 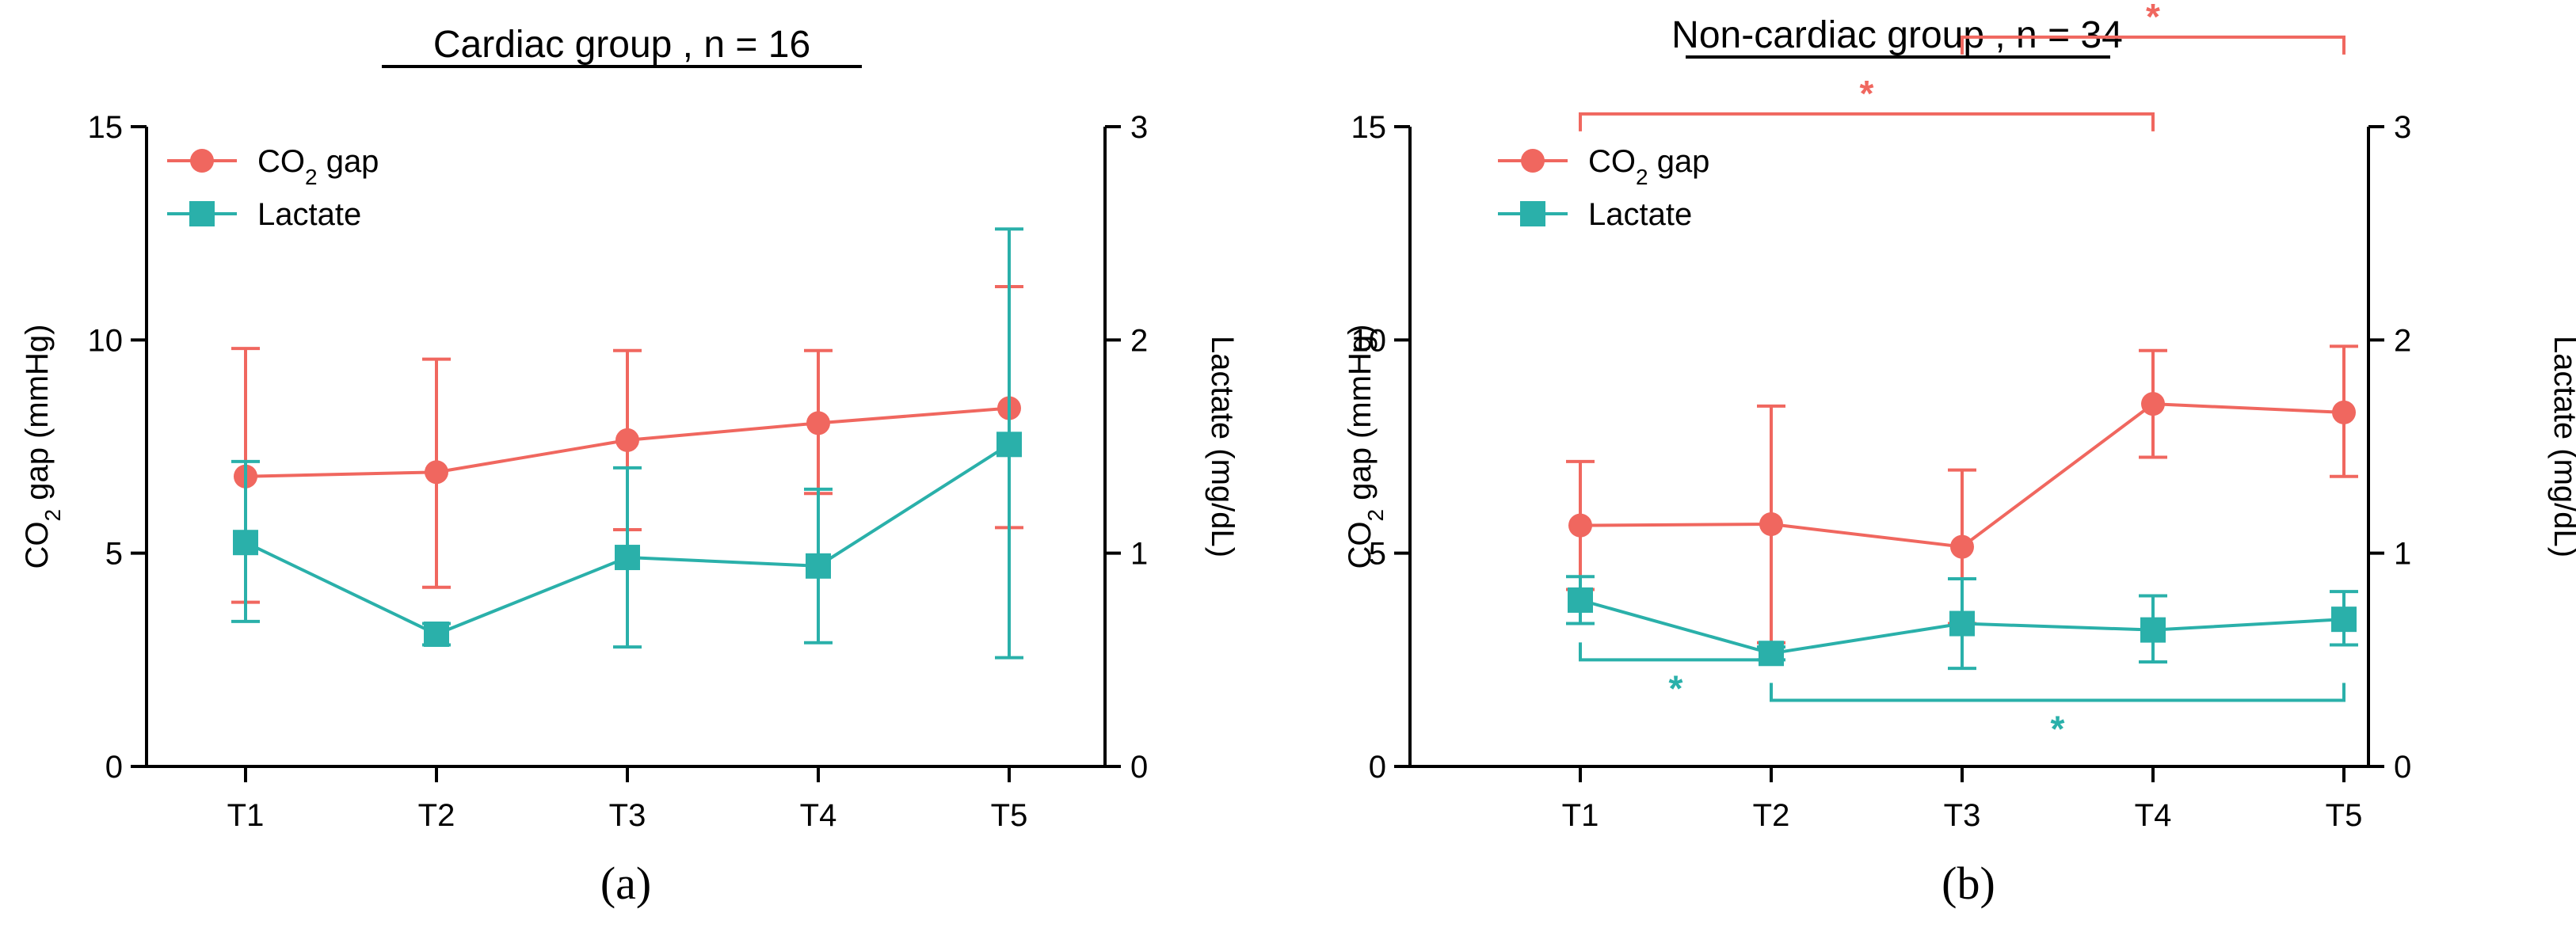 What do you see at coordinates (621, 45) in the screenshot?
I see `chart-title: Cardiac group , n = 16` at bounding box center [621, 45].